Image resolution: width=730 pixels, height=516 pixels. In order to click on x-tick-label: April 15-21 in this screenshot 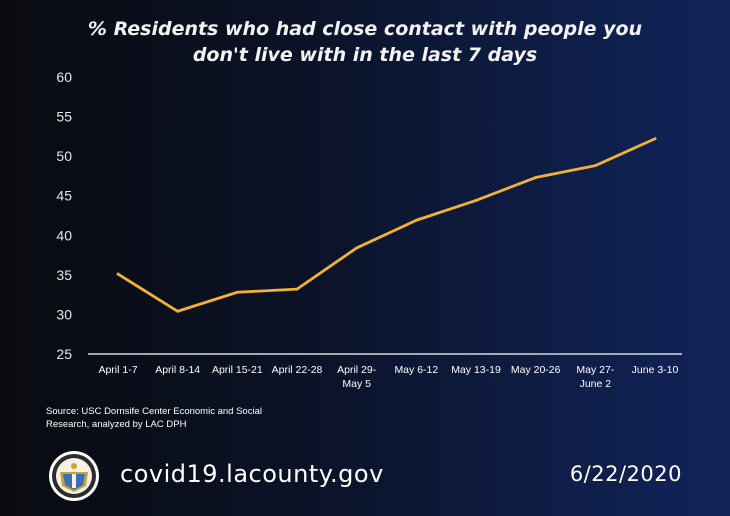, I will do `click(237, 370)`.